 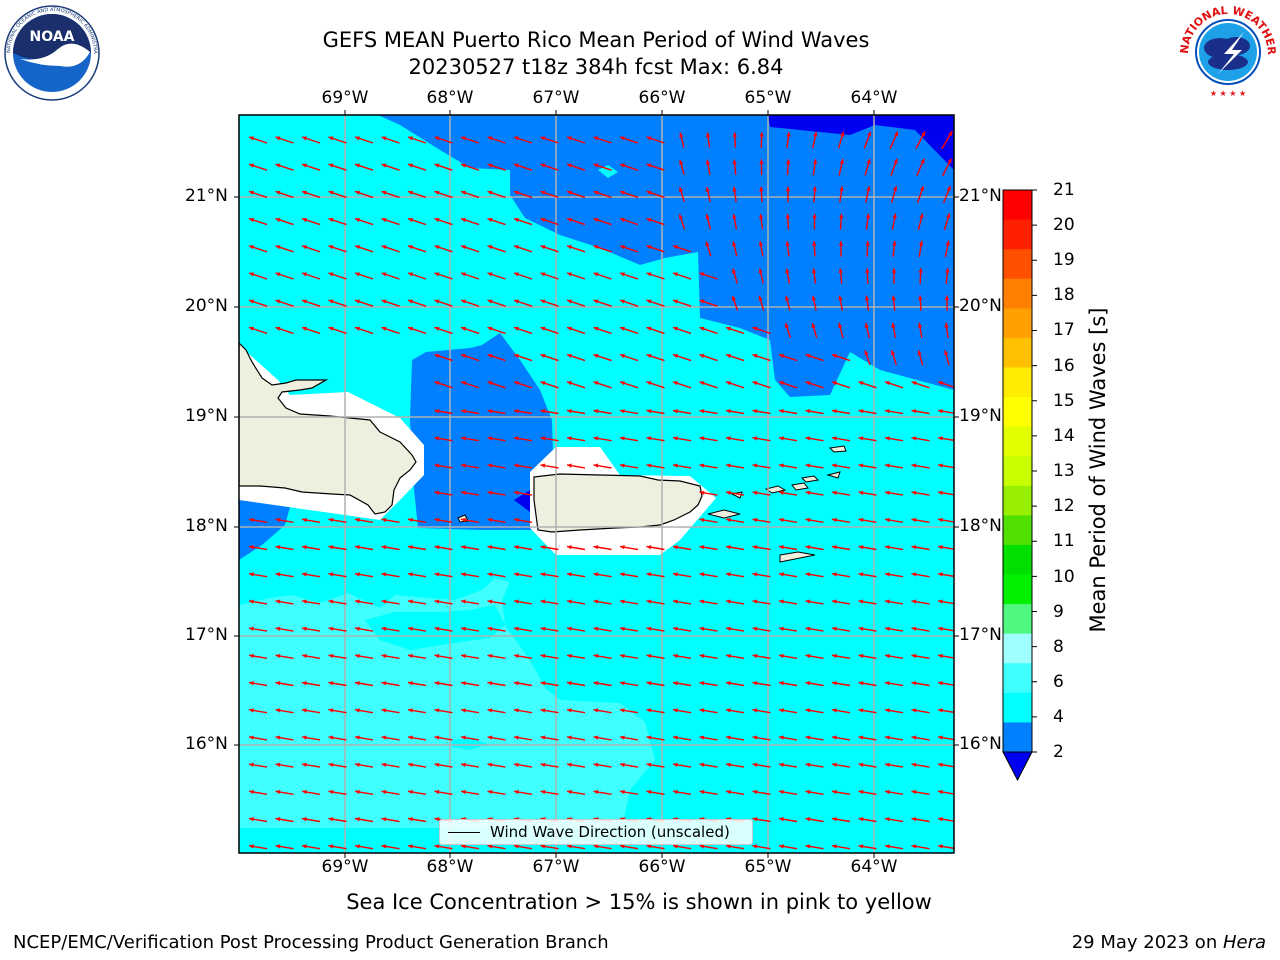 What do you see at coordinates (610, 832) in the screenshot?
I see `legend-label: Wind Wave Direction (unscaled)` at bounding box center [610, 832].